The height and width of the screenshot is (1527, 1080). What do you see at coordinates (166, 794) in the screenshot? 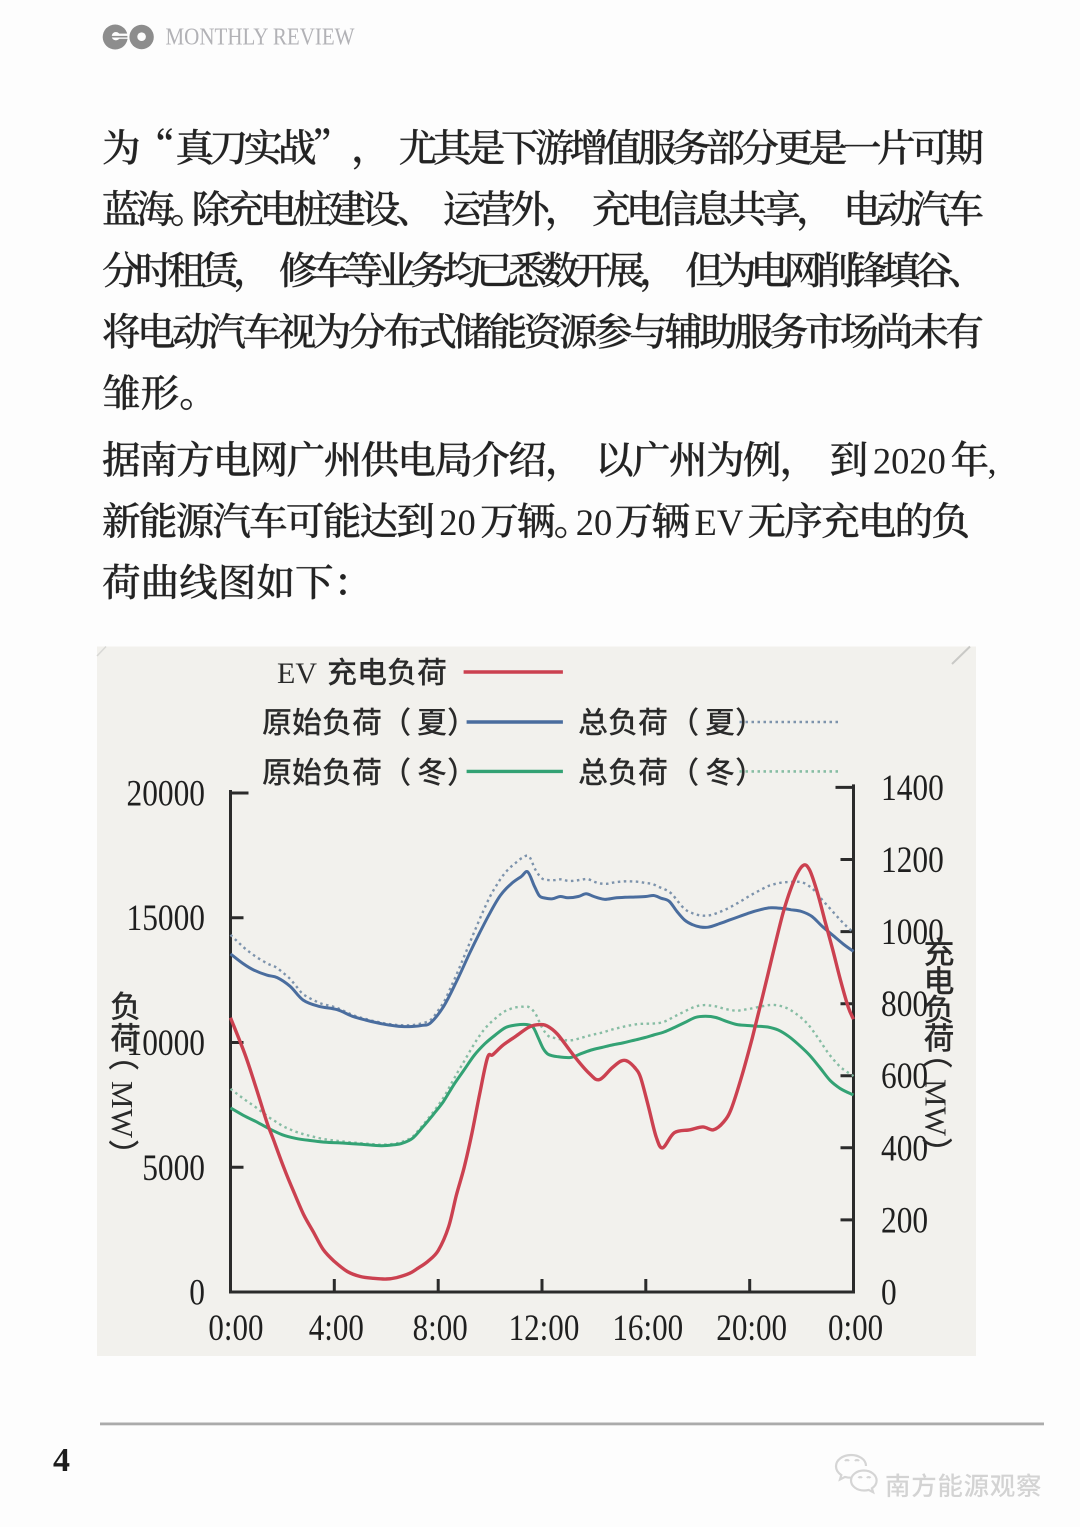
I see `svg-text: 20000` at bounding box center [166, 794].